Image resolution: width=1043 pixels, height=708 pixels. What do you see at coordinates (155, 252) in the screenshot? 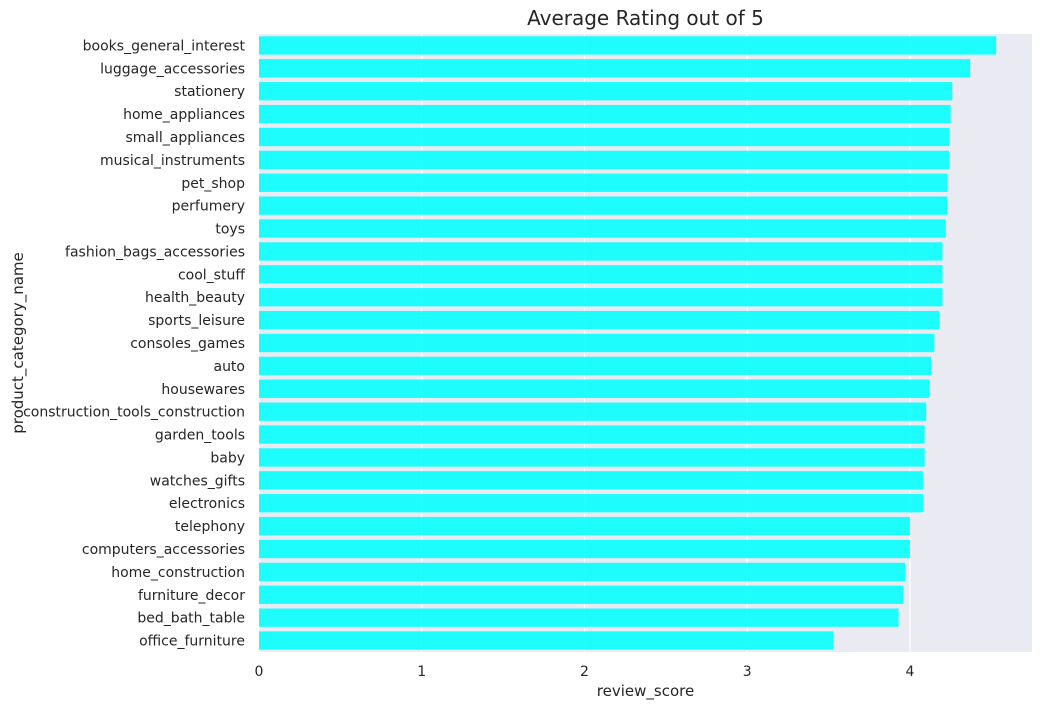
I see `y-tick-label-fashion_bags_accessories: fashion_bags_accessories` at bounding box center [155, 252].